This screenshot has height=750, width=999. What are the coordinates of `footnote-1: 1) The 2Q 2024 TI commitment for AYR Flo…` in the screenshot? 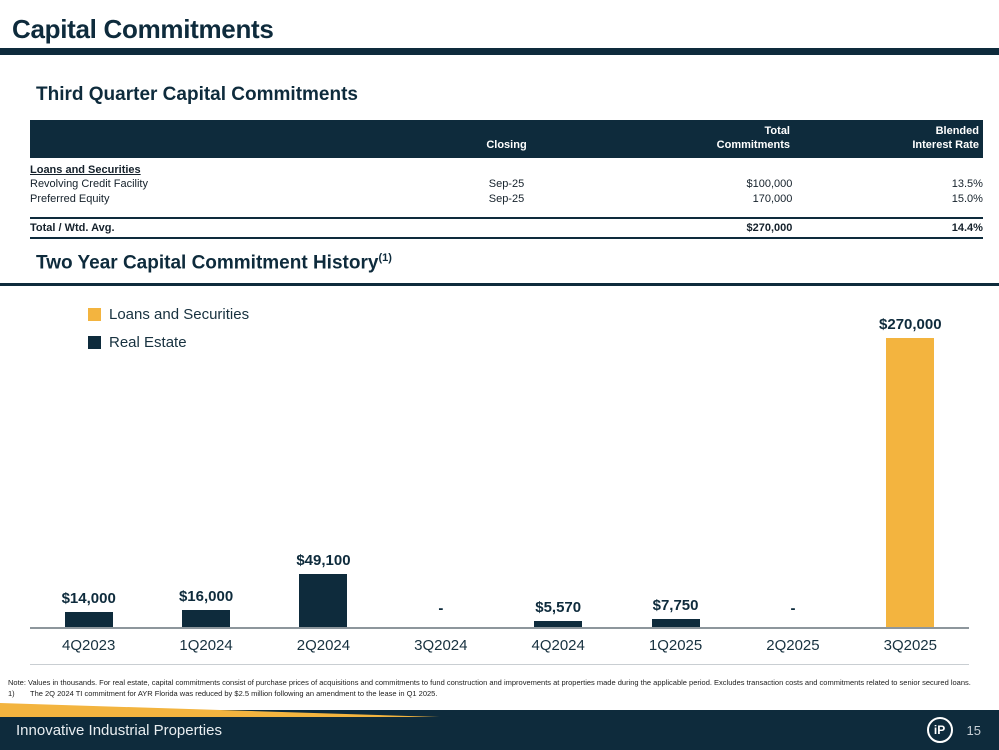 It's located at (500, 694).